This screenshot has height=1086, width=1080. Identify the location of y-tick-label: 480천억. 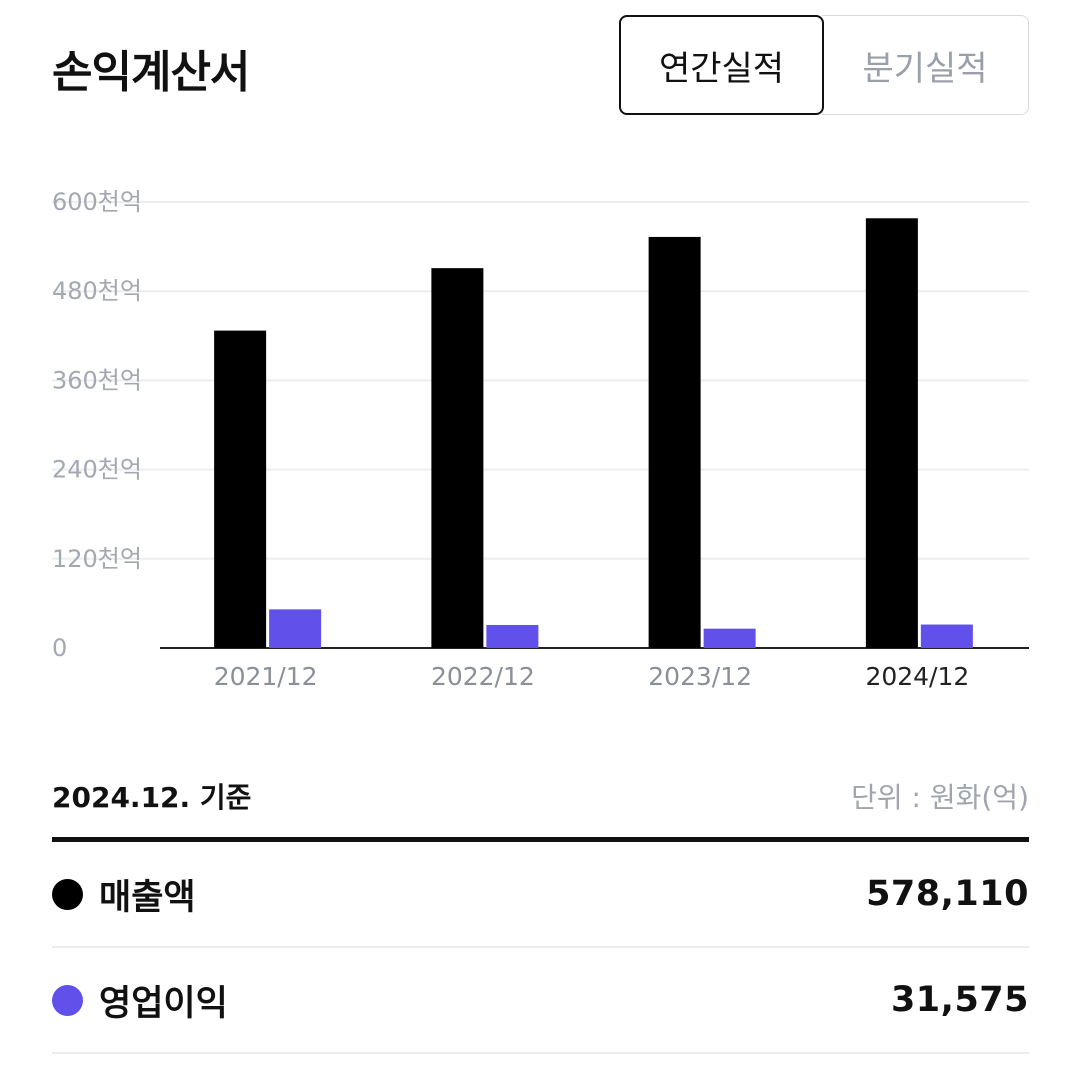
(97, 291).